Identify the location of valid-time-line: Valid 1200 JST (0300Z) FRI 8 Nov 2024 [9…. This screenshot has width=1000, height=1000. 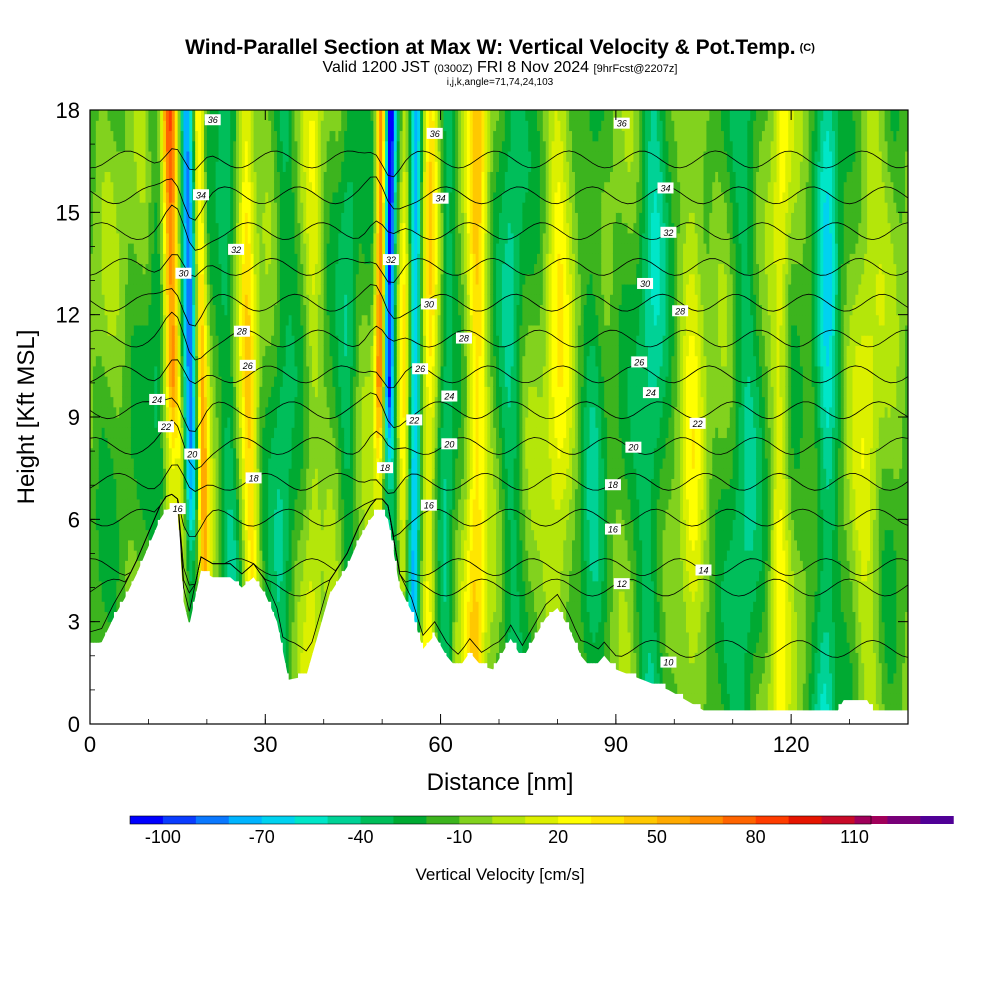
(500, 68).